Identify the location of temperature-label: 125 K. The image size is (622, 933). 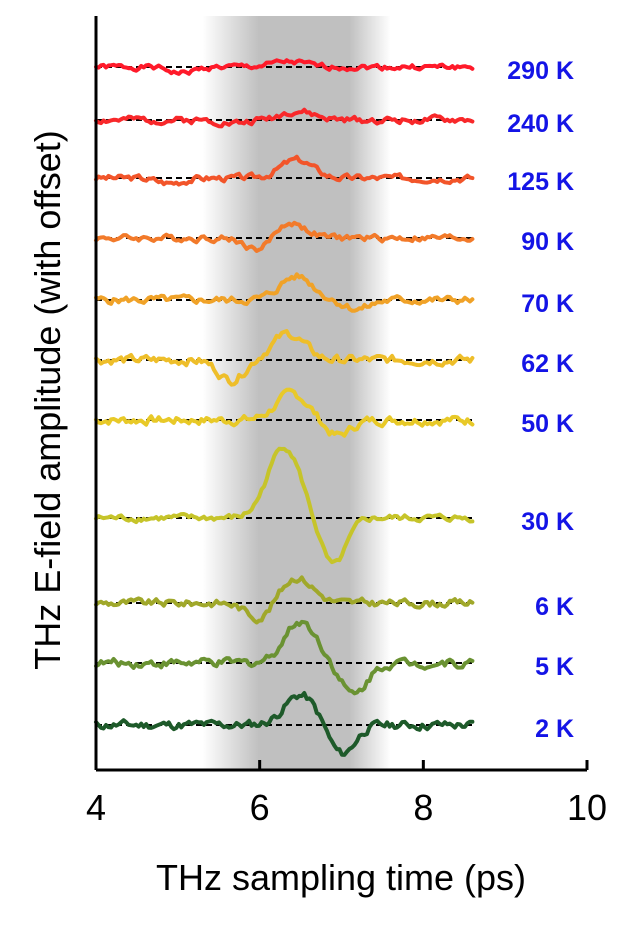
(540, 182).